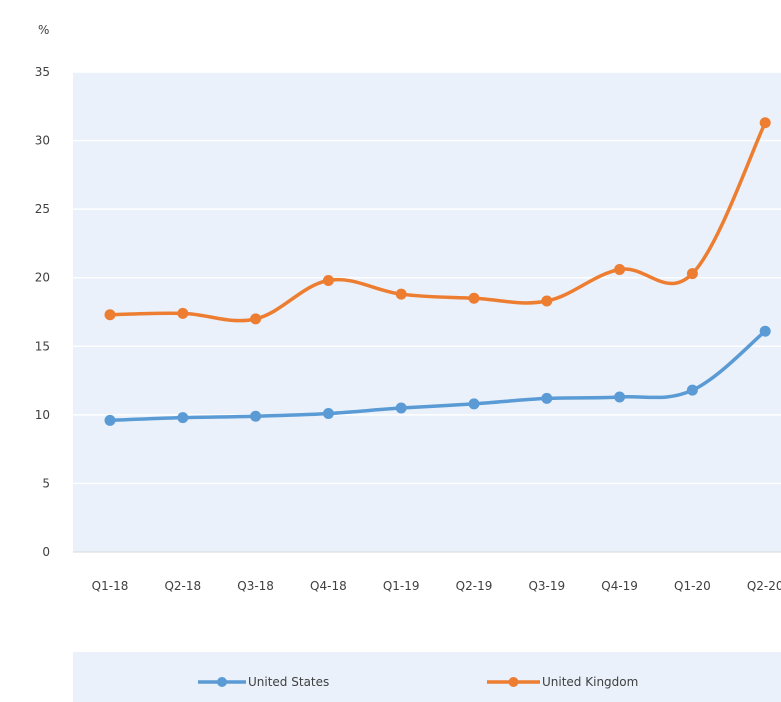 The image size is (781, 702). I want to click on x-tick-label: Q1-19, so click(401, 586).